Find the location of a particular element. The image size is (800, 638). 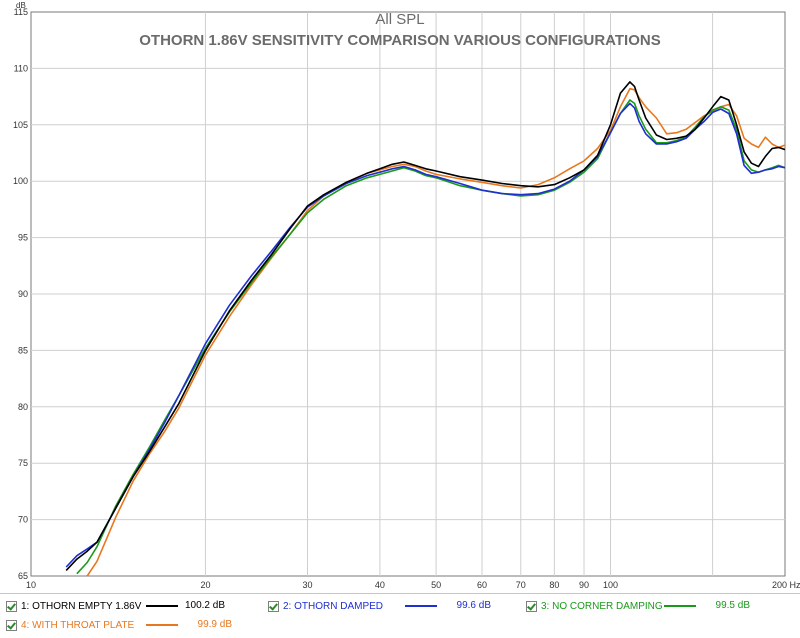

legend-label-3: 3: NO CORNER DAMPING is located at coordinates (602, 606).